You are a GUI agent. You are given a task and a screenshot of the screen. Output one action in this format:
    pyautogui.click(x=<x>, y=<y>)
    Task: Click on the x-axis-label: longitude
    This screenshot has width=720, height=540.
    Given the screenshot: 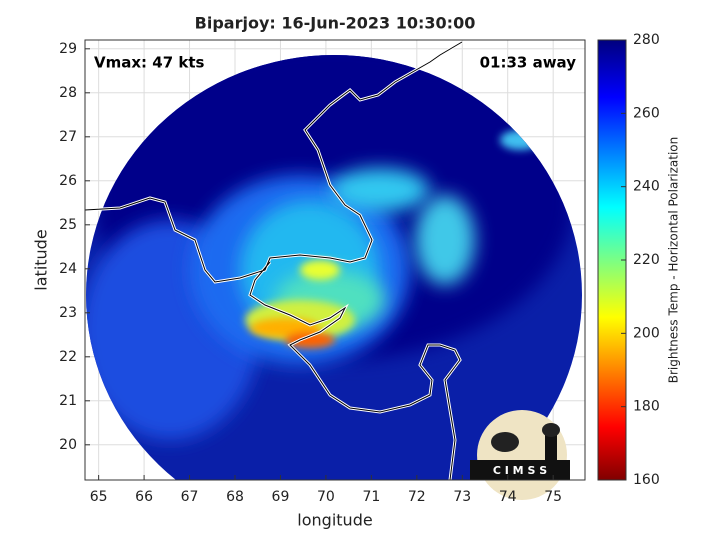 What is the action you would take?
    pyautogui.click(x=334, y=520)
    